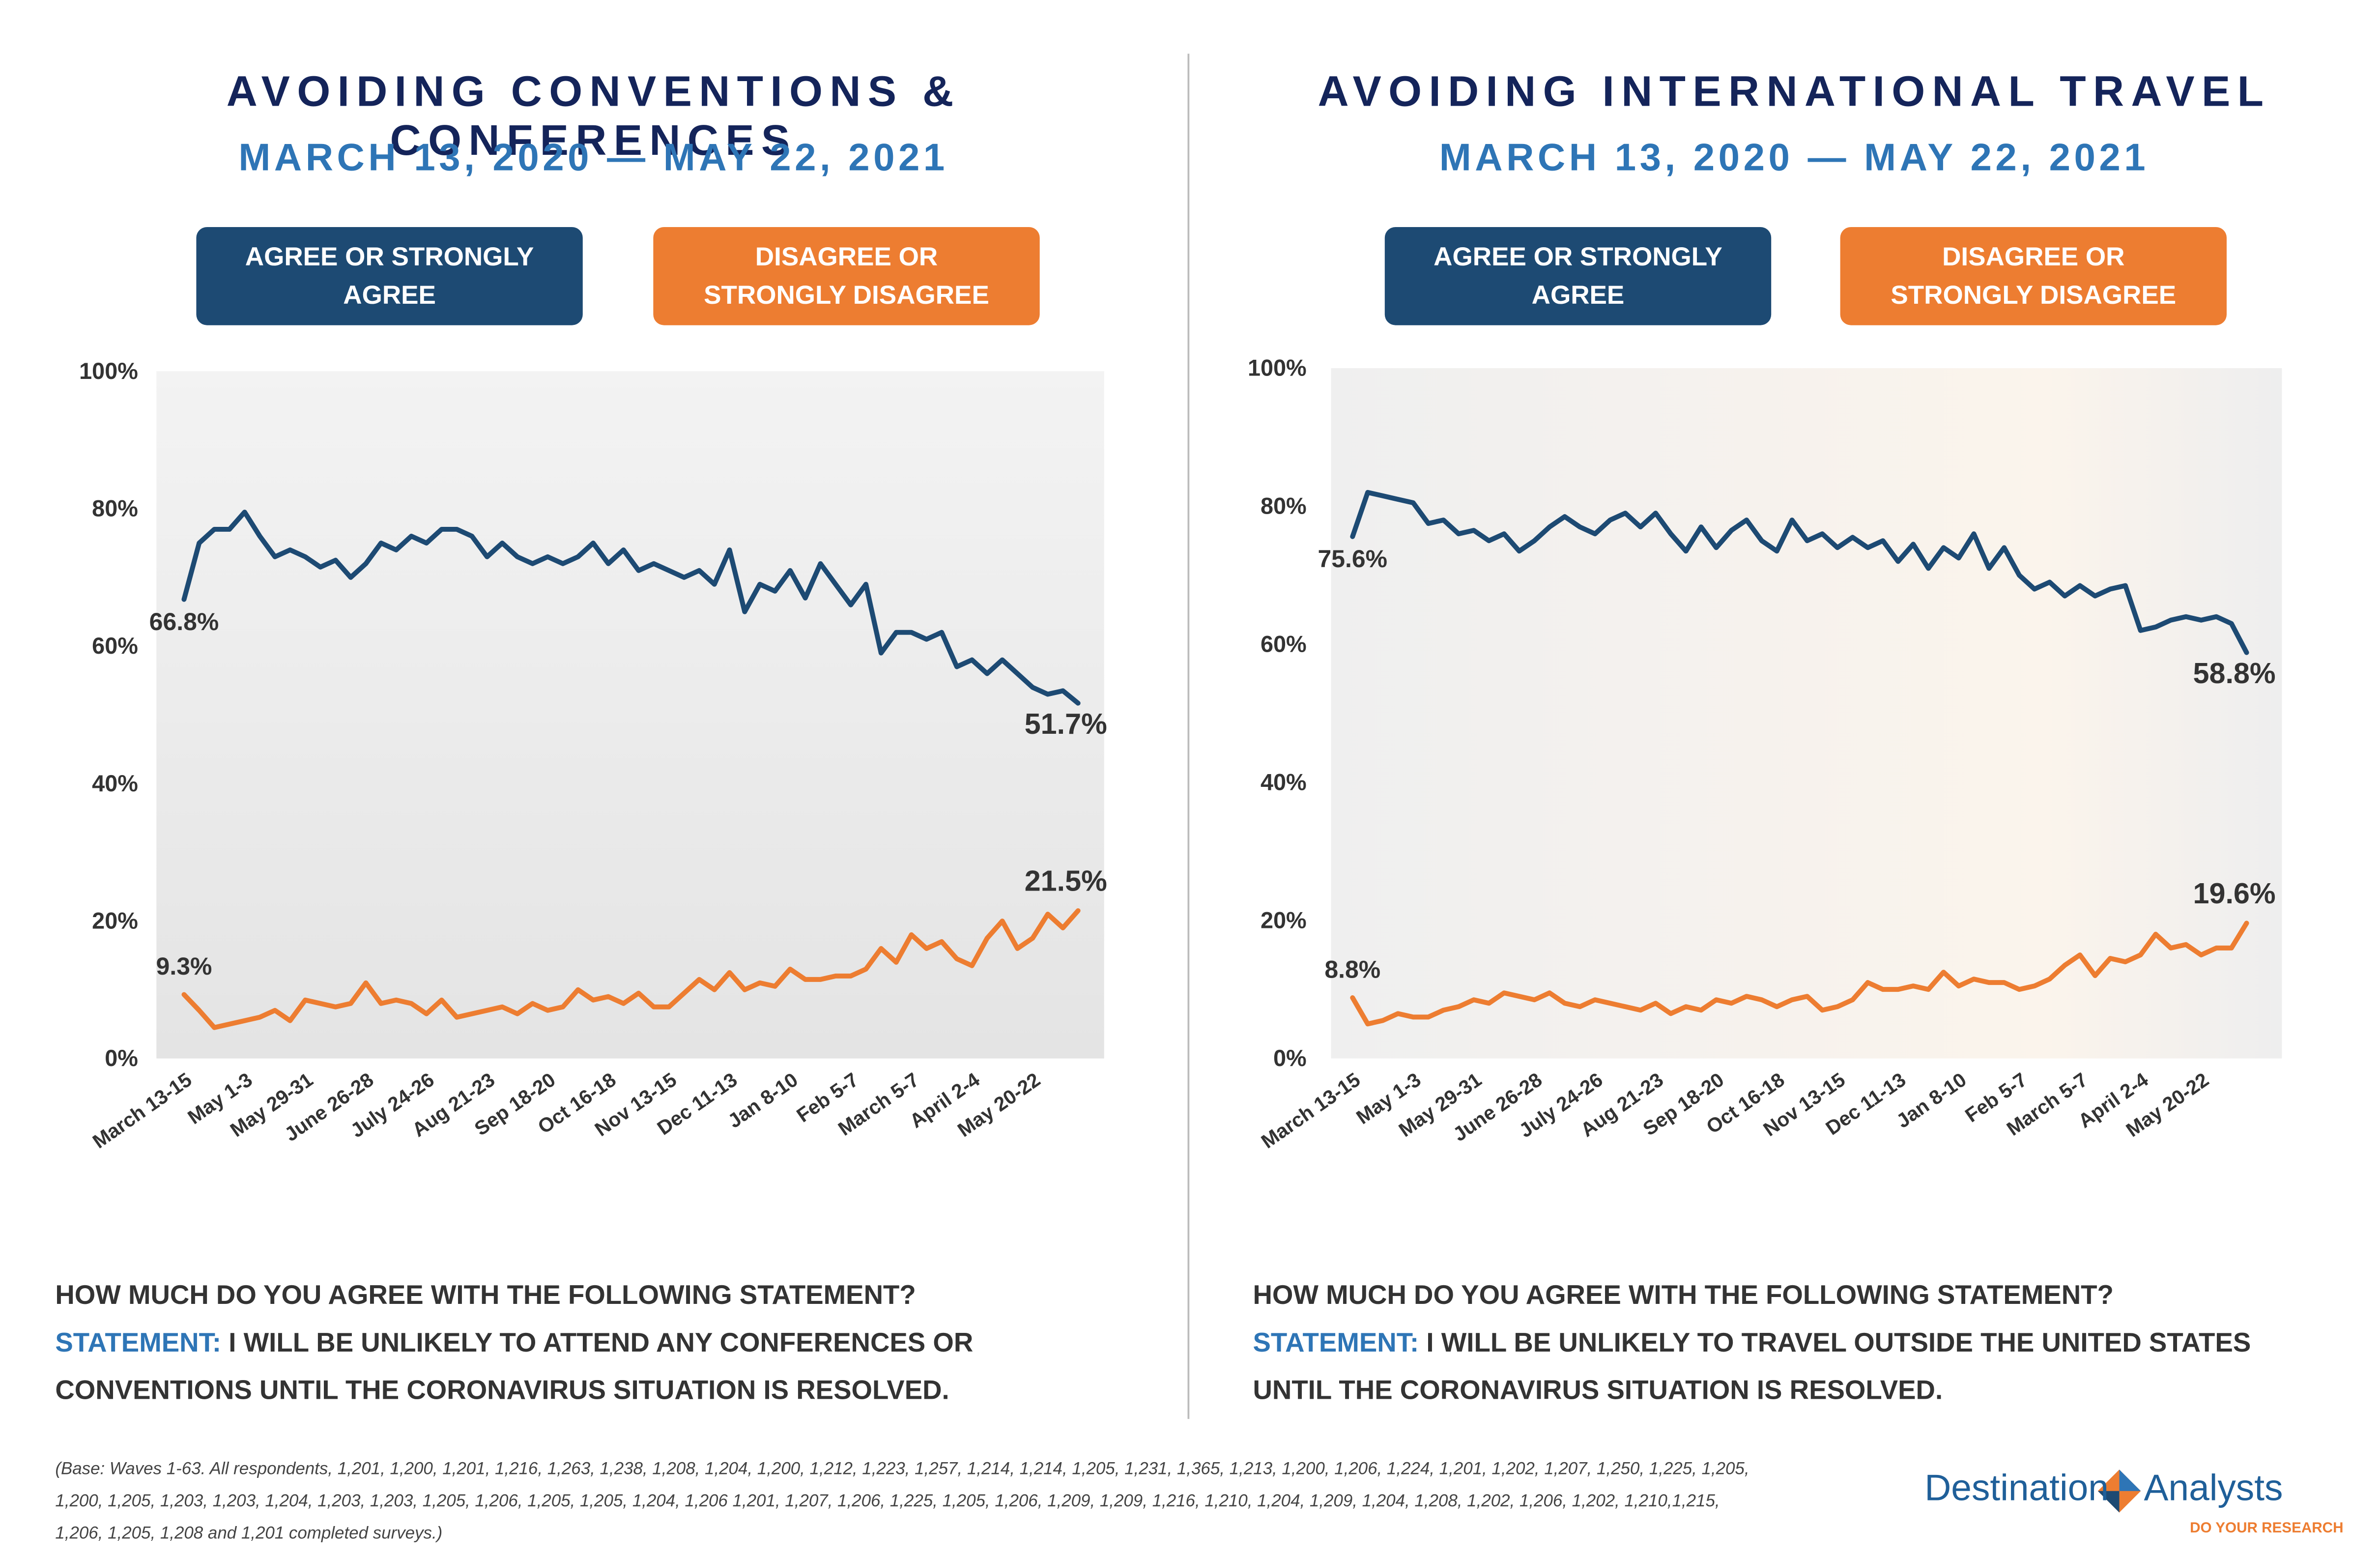 This screenshot has height=1557, width=2380. What do you see at coordinates (1353, 559) in the screenshot?
I see `data-label: 75.6%` at bounding box center [1353, 559].